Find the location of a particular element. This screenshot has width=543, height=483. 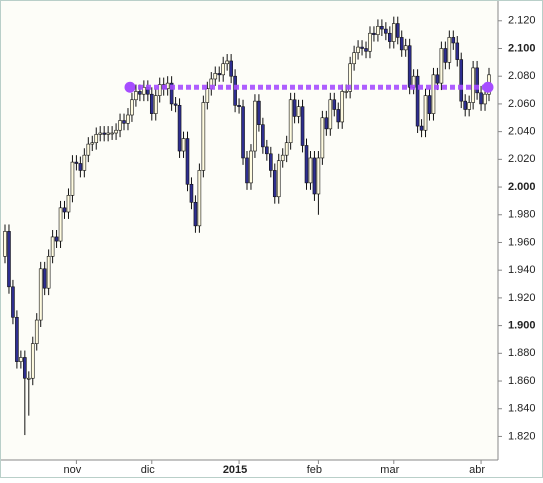

y-tick-label: 2.060 is located at coordinates (522, 104).